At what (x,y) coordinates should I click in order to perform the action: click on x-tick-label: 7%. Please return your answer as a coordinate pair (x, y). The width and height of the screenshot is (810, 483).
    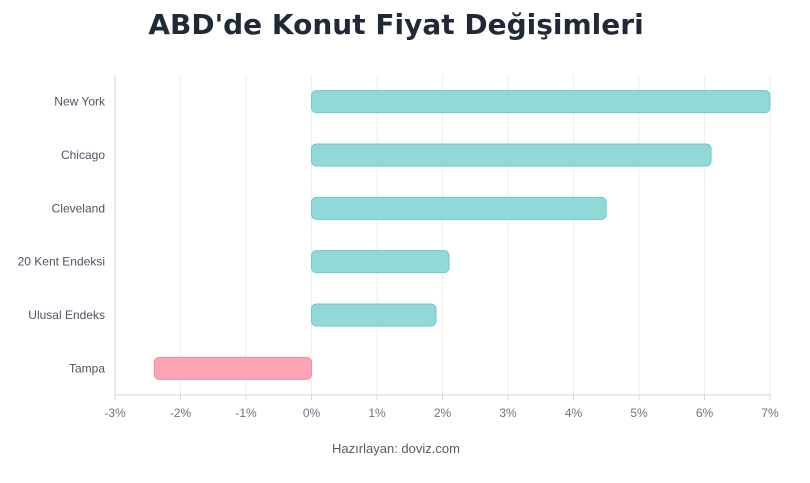
    Looking at the image, I should click on (770, 413).